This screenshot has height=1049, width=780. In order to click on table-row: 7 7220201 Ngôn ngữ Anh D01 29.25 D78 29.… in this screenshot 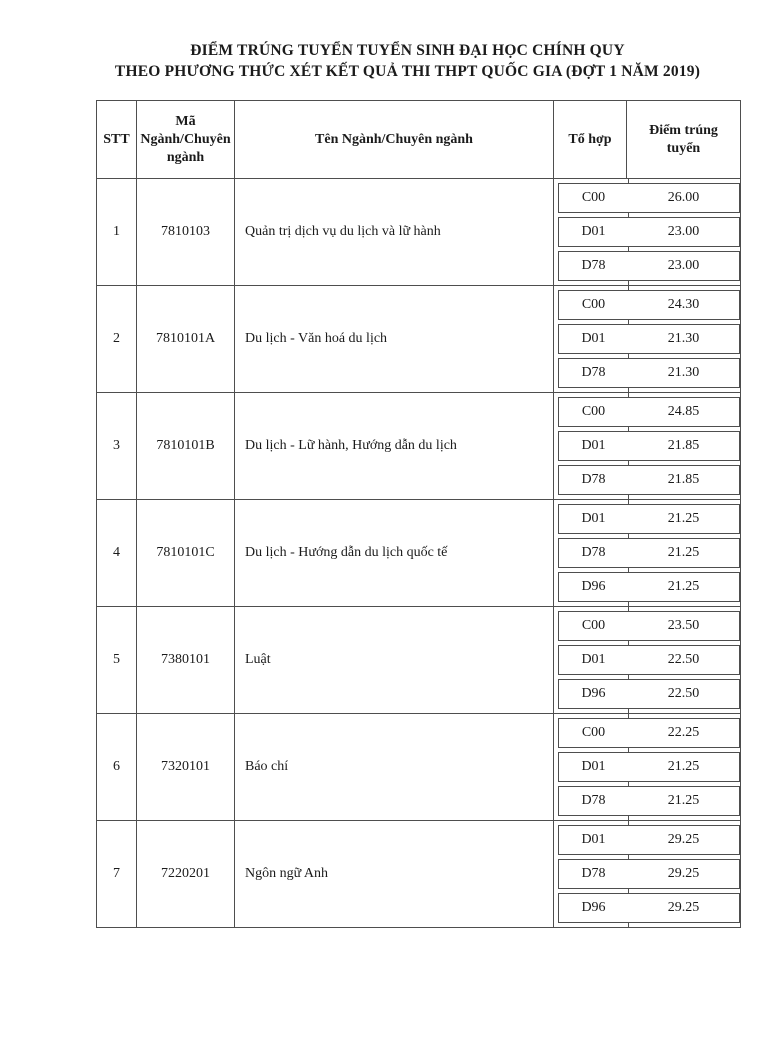, I will do `click(418, 873)`.